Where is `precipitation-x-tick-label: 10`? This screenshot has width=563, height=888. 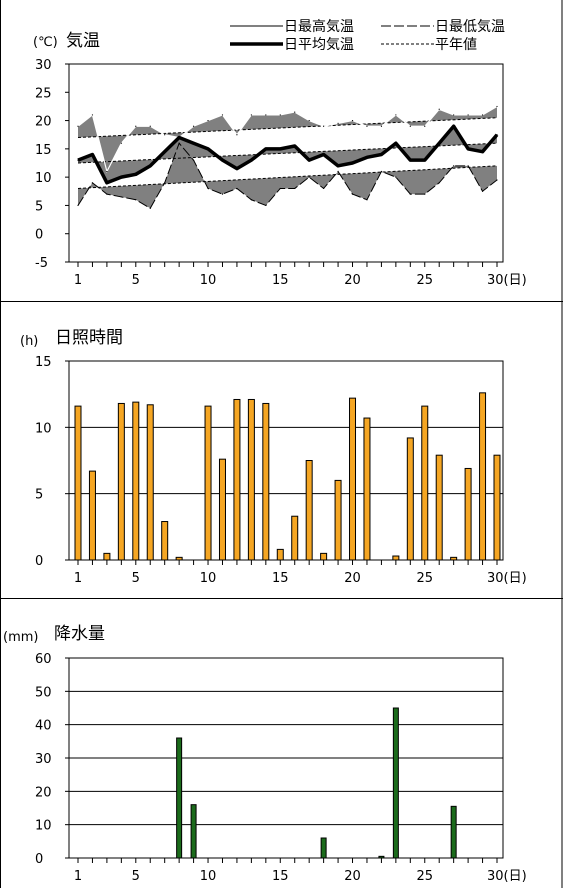
precipitation-x-tick-label: 10 is located at coordinates (208, 876).